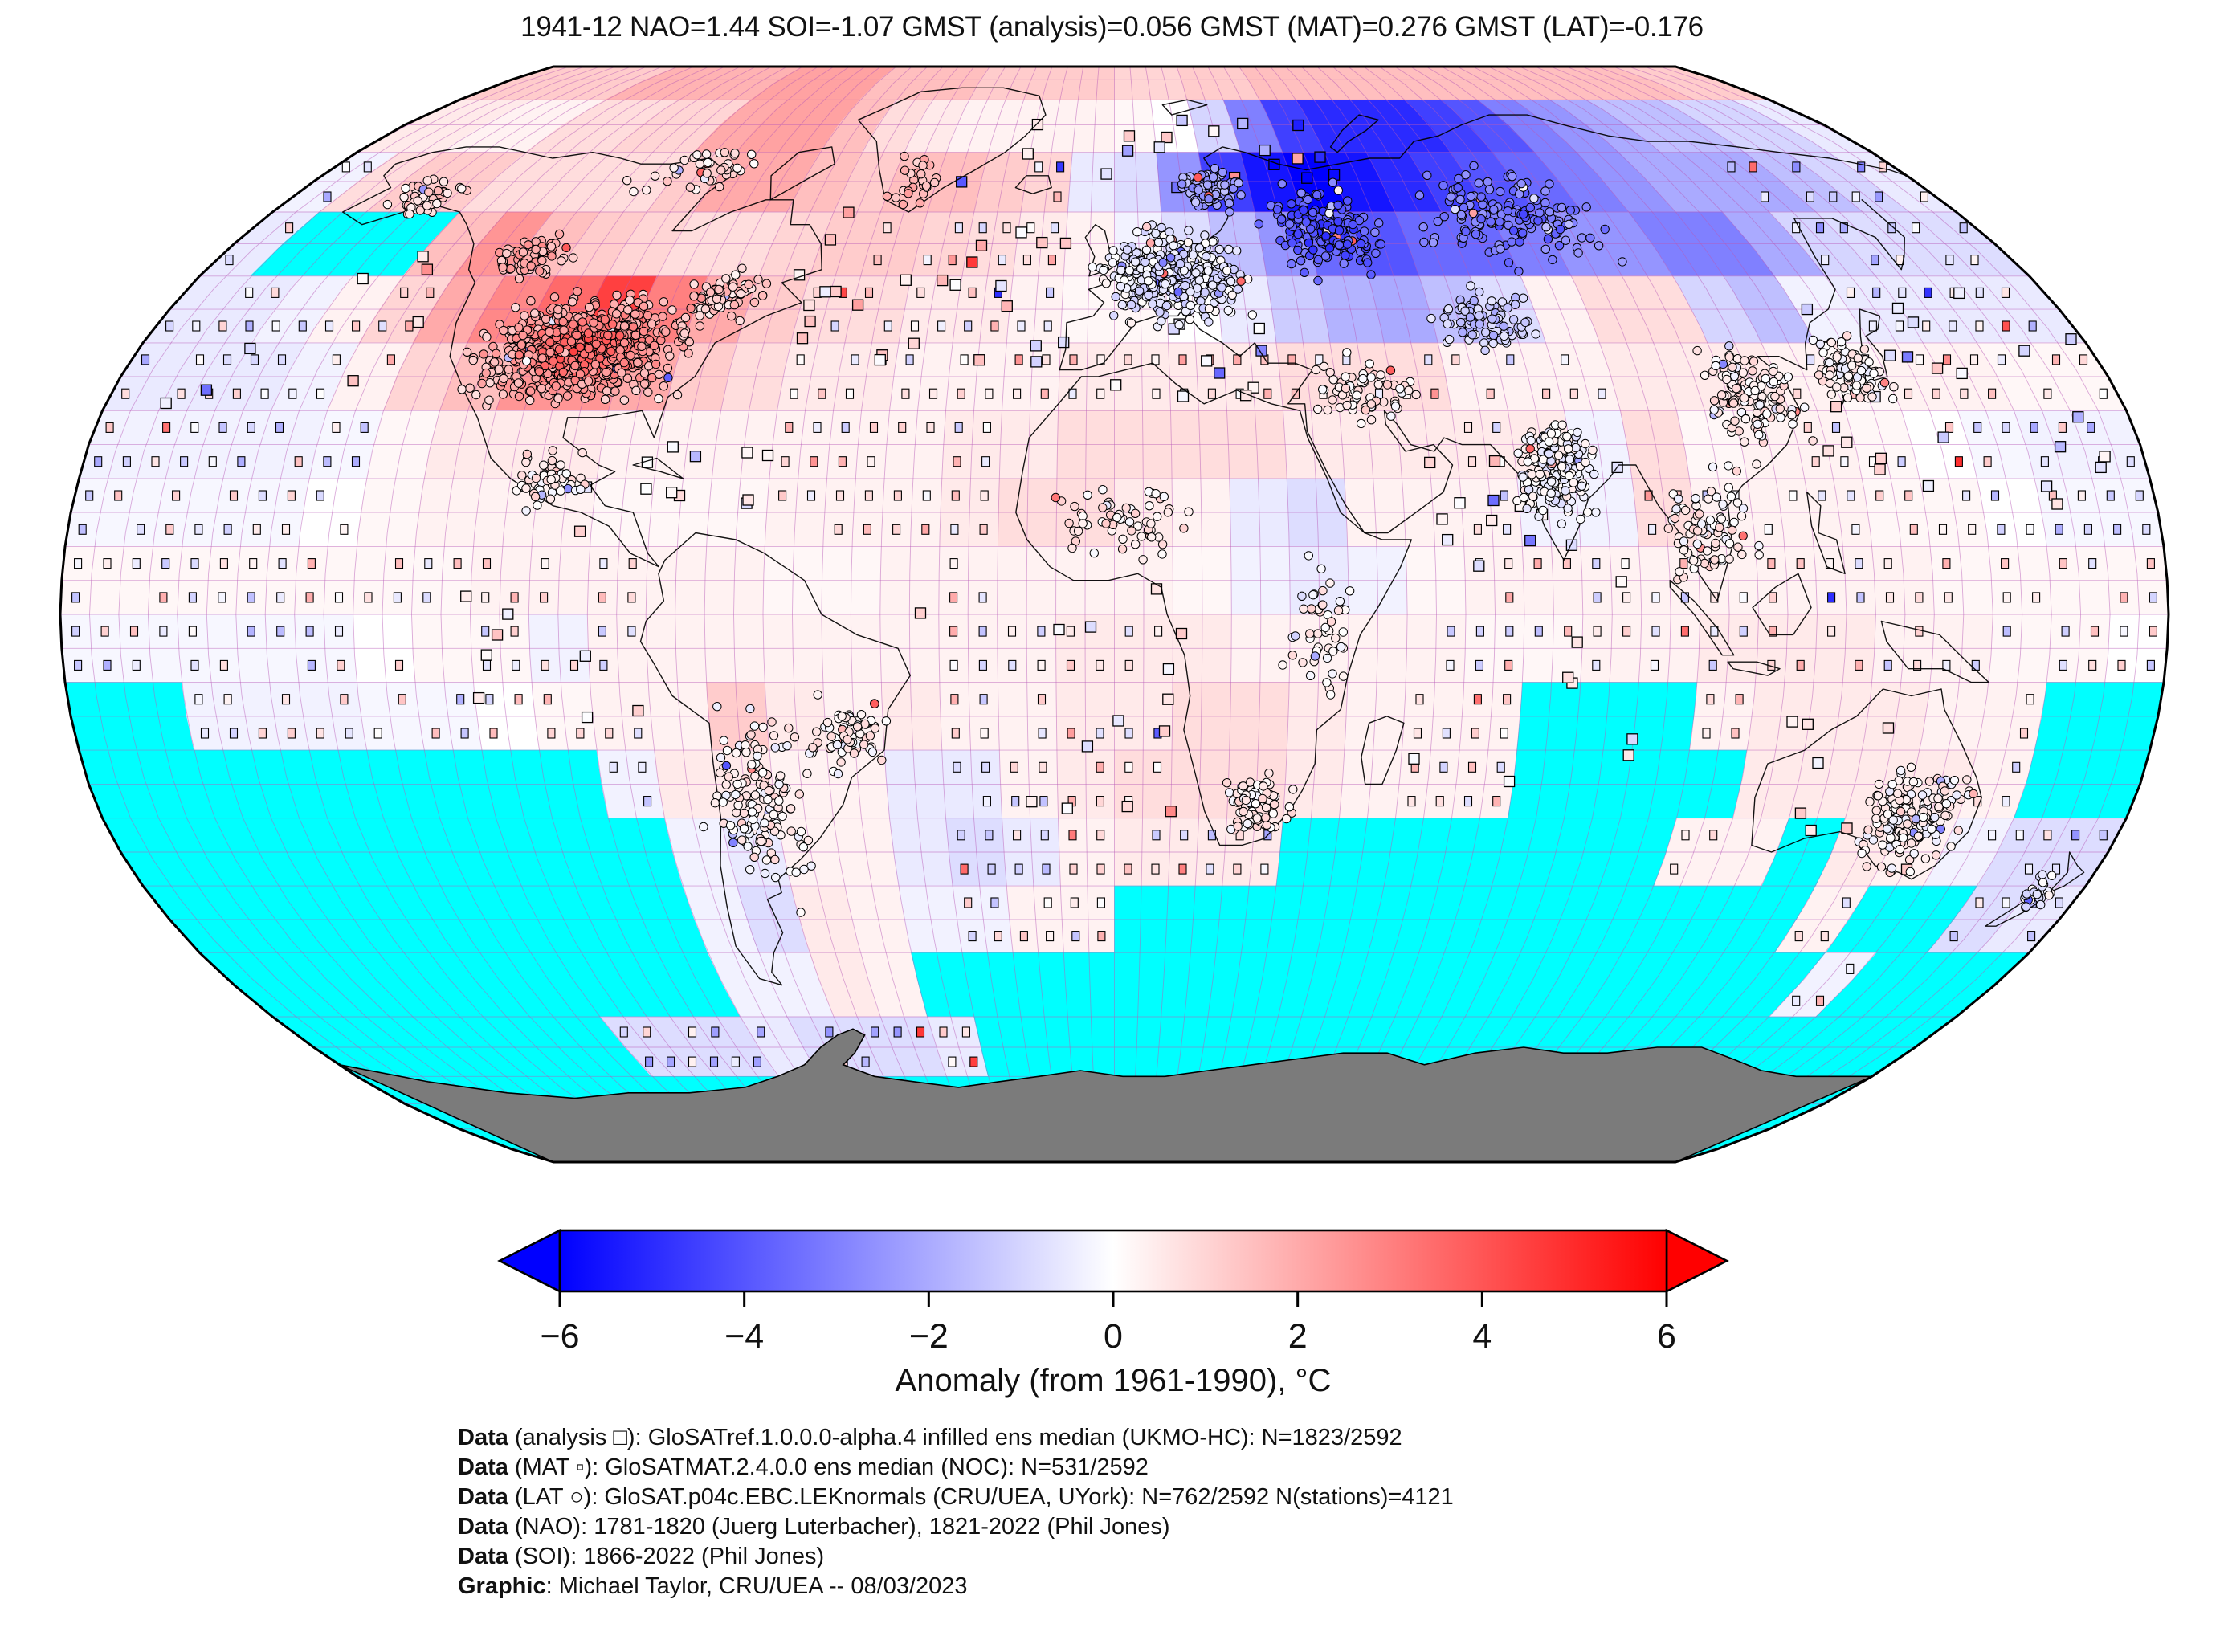 The height and width of the screenshot is (1652, 2224). I want to click on colorbar-tick-label: −4, so click(744, 1336).